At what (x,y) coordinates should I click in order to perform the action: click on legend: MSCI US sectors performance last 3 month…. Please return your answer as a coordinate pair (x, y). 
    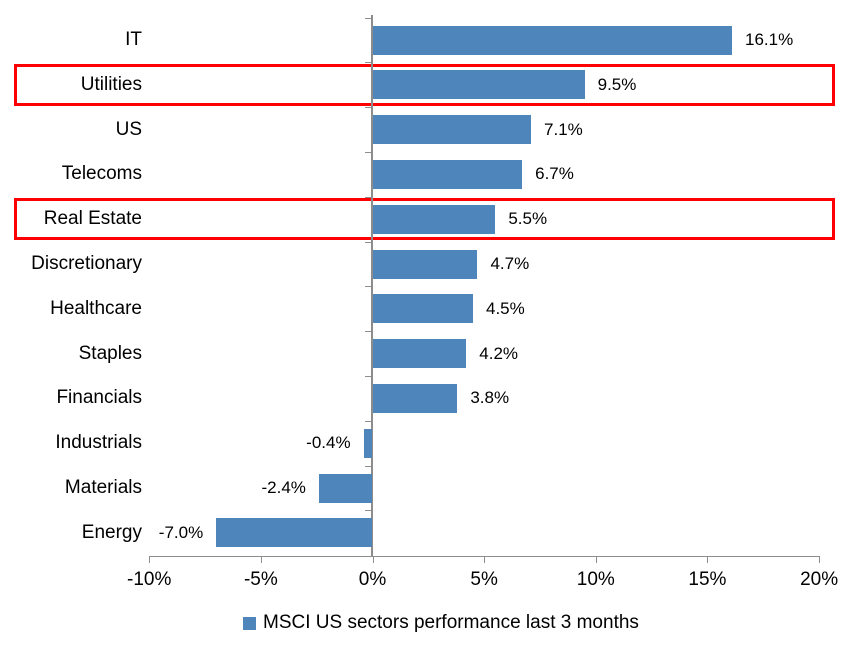
    Looking at the image, I should click on (441, 623).